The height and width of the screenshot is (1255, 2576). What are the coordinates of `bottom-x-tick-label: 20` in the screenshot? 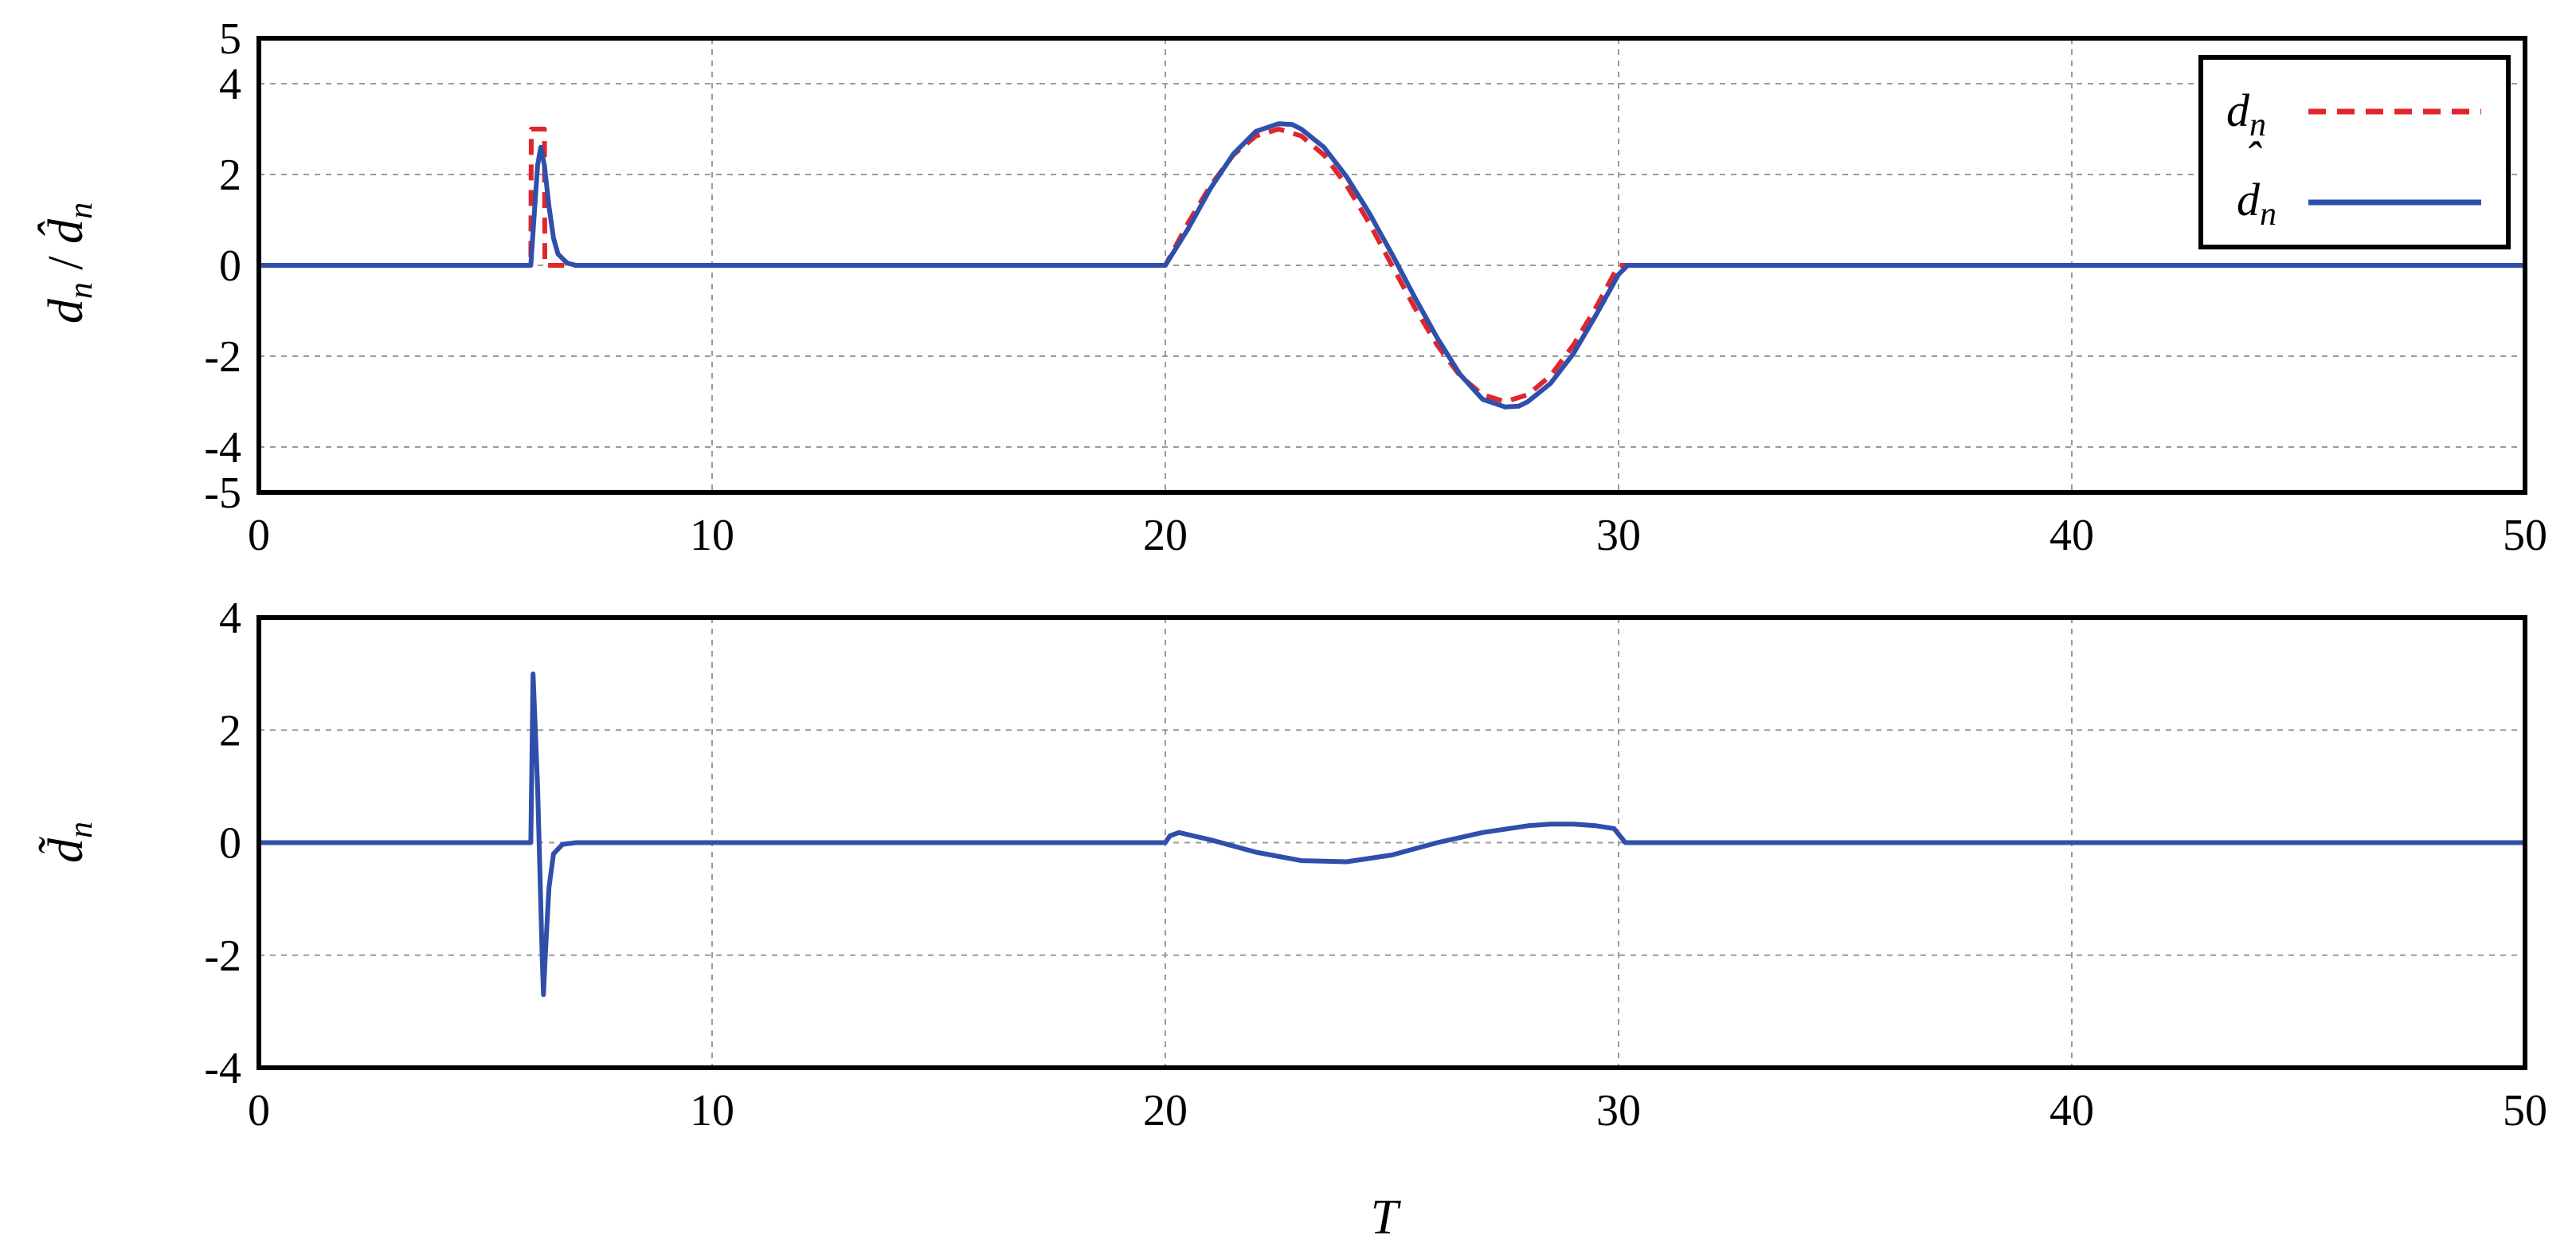 It's located at (1165, 1110).